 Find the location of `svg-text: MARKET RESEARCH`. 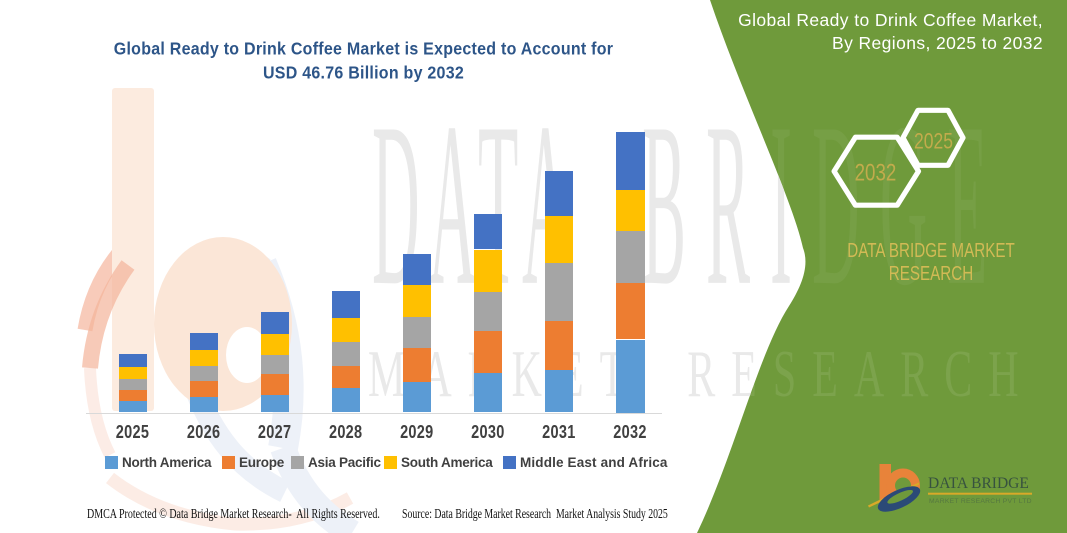

svg-text: MARKET RESEARCH is located at coordinates (701, 374).